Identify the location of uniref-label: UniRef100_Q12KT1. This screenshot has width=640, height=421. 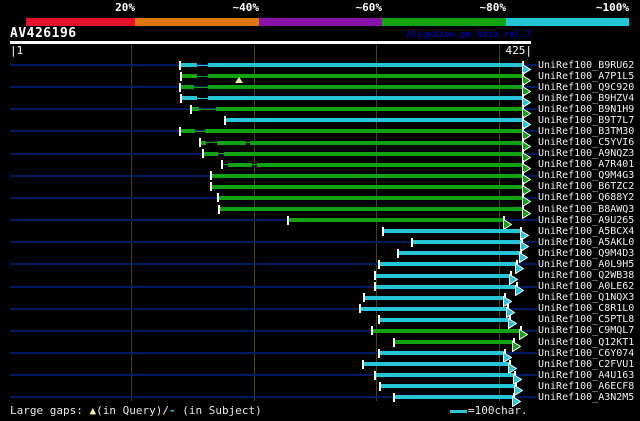
(586, 342).